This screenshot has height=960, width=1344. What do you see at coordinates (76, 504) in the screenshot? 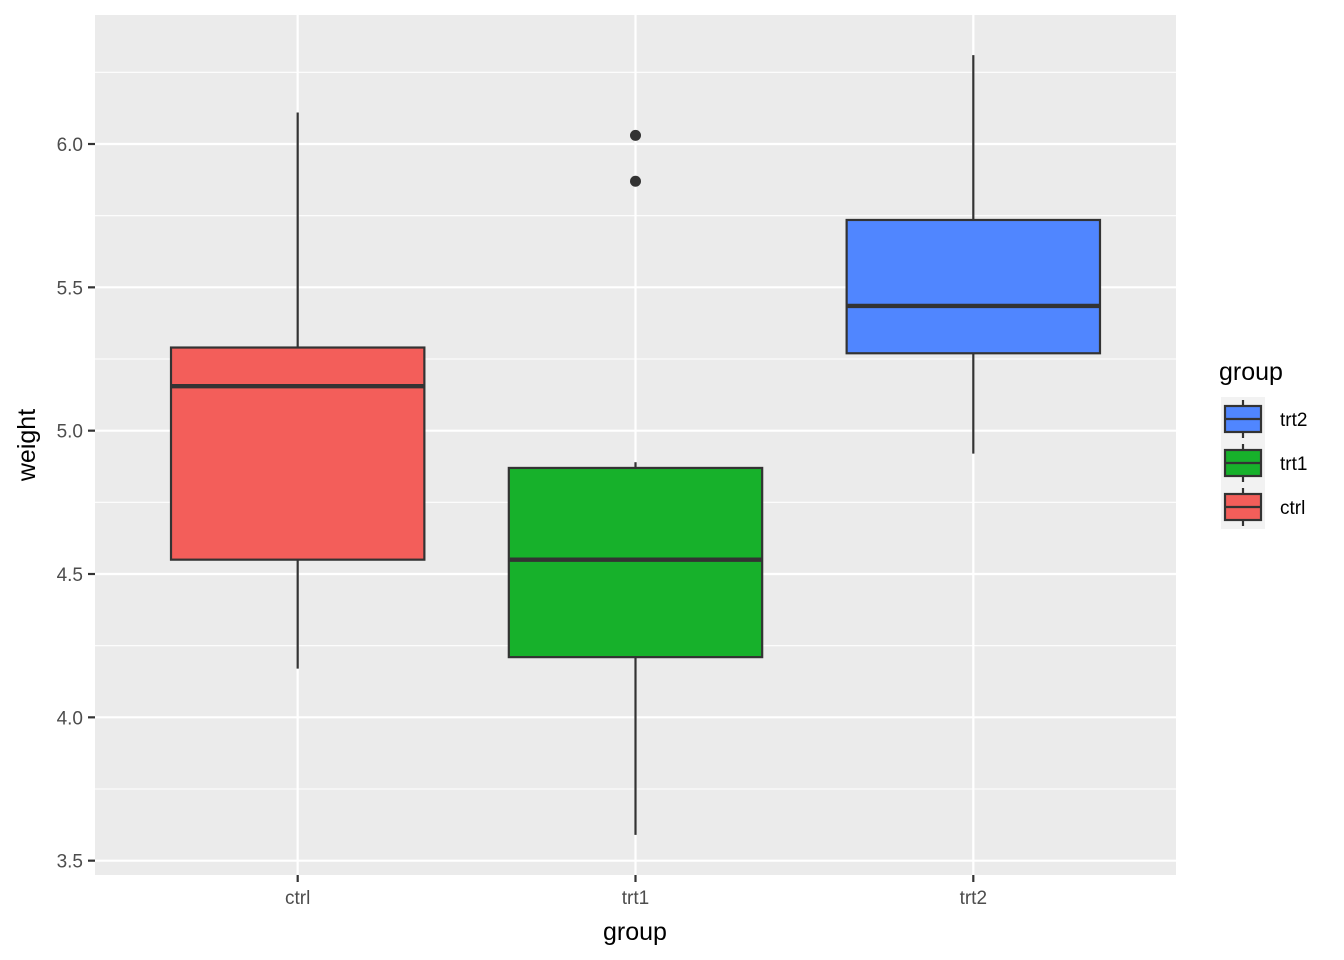
I see `y-axis: 3.5 4.0 4.5 5.0 5.5 6.0` at bounding box center [76, 504].